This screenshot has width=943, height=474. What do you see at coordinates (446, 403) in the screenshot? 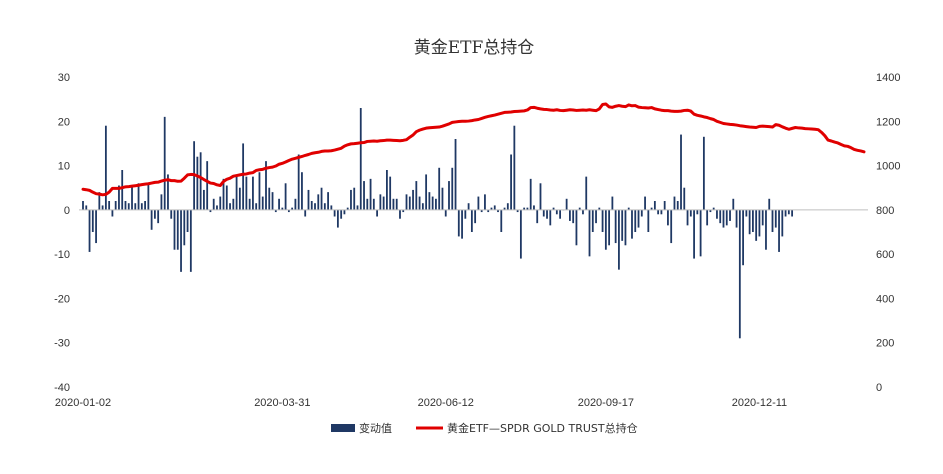
I see `x-tick-label: 2020-06-12` at bounding box center [446, 403].